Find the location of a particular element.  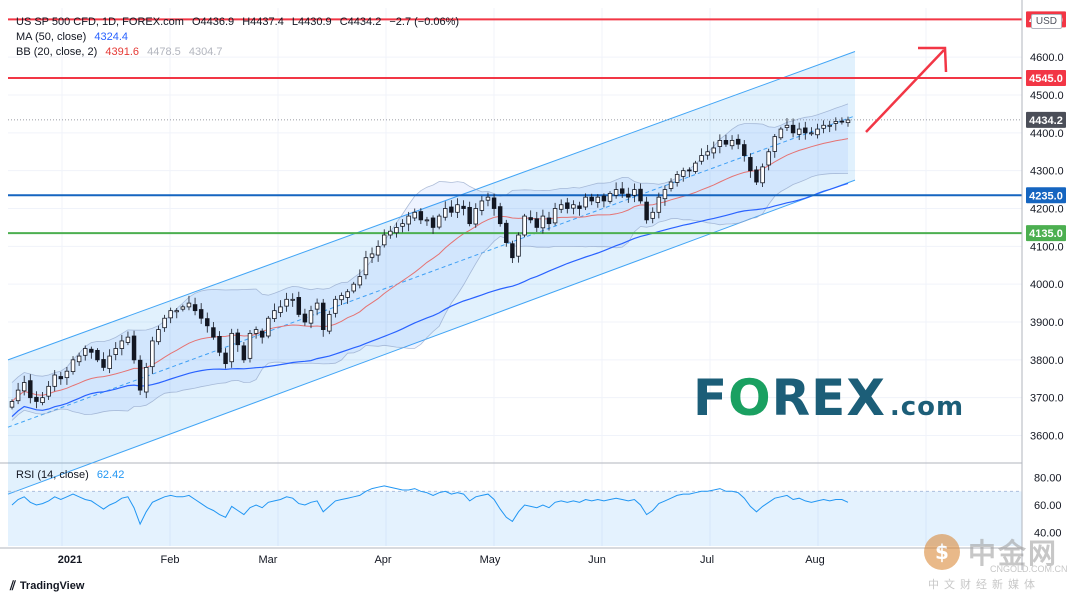

watermark-cn: 中金网 is located at coordinates (1013, 553).